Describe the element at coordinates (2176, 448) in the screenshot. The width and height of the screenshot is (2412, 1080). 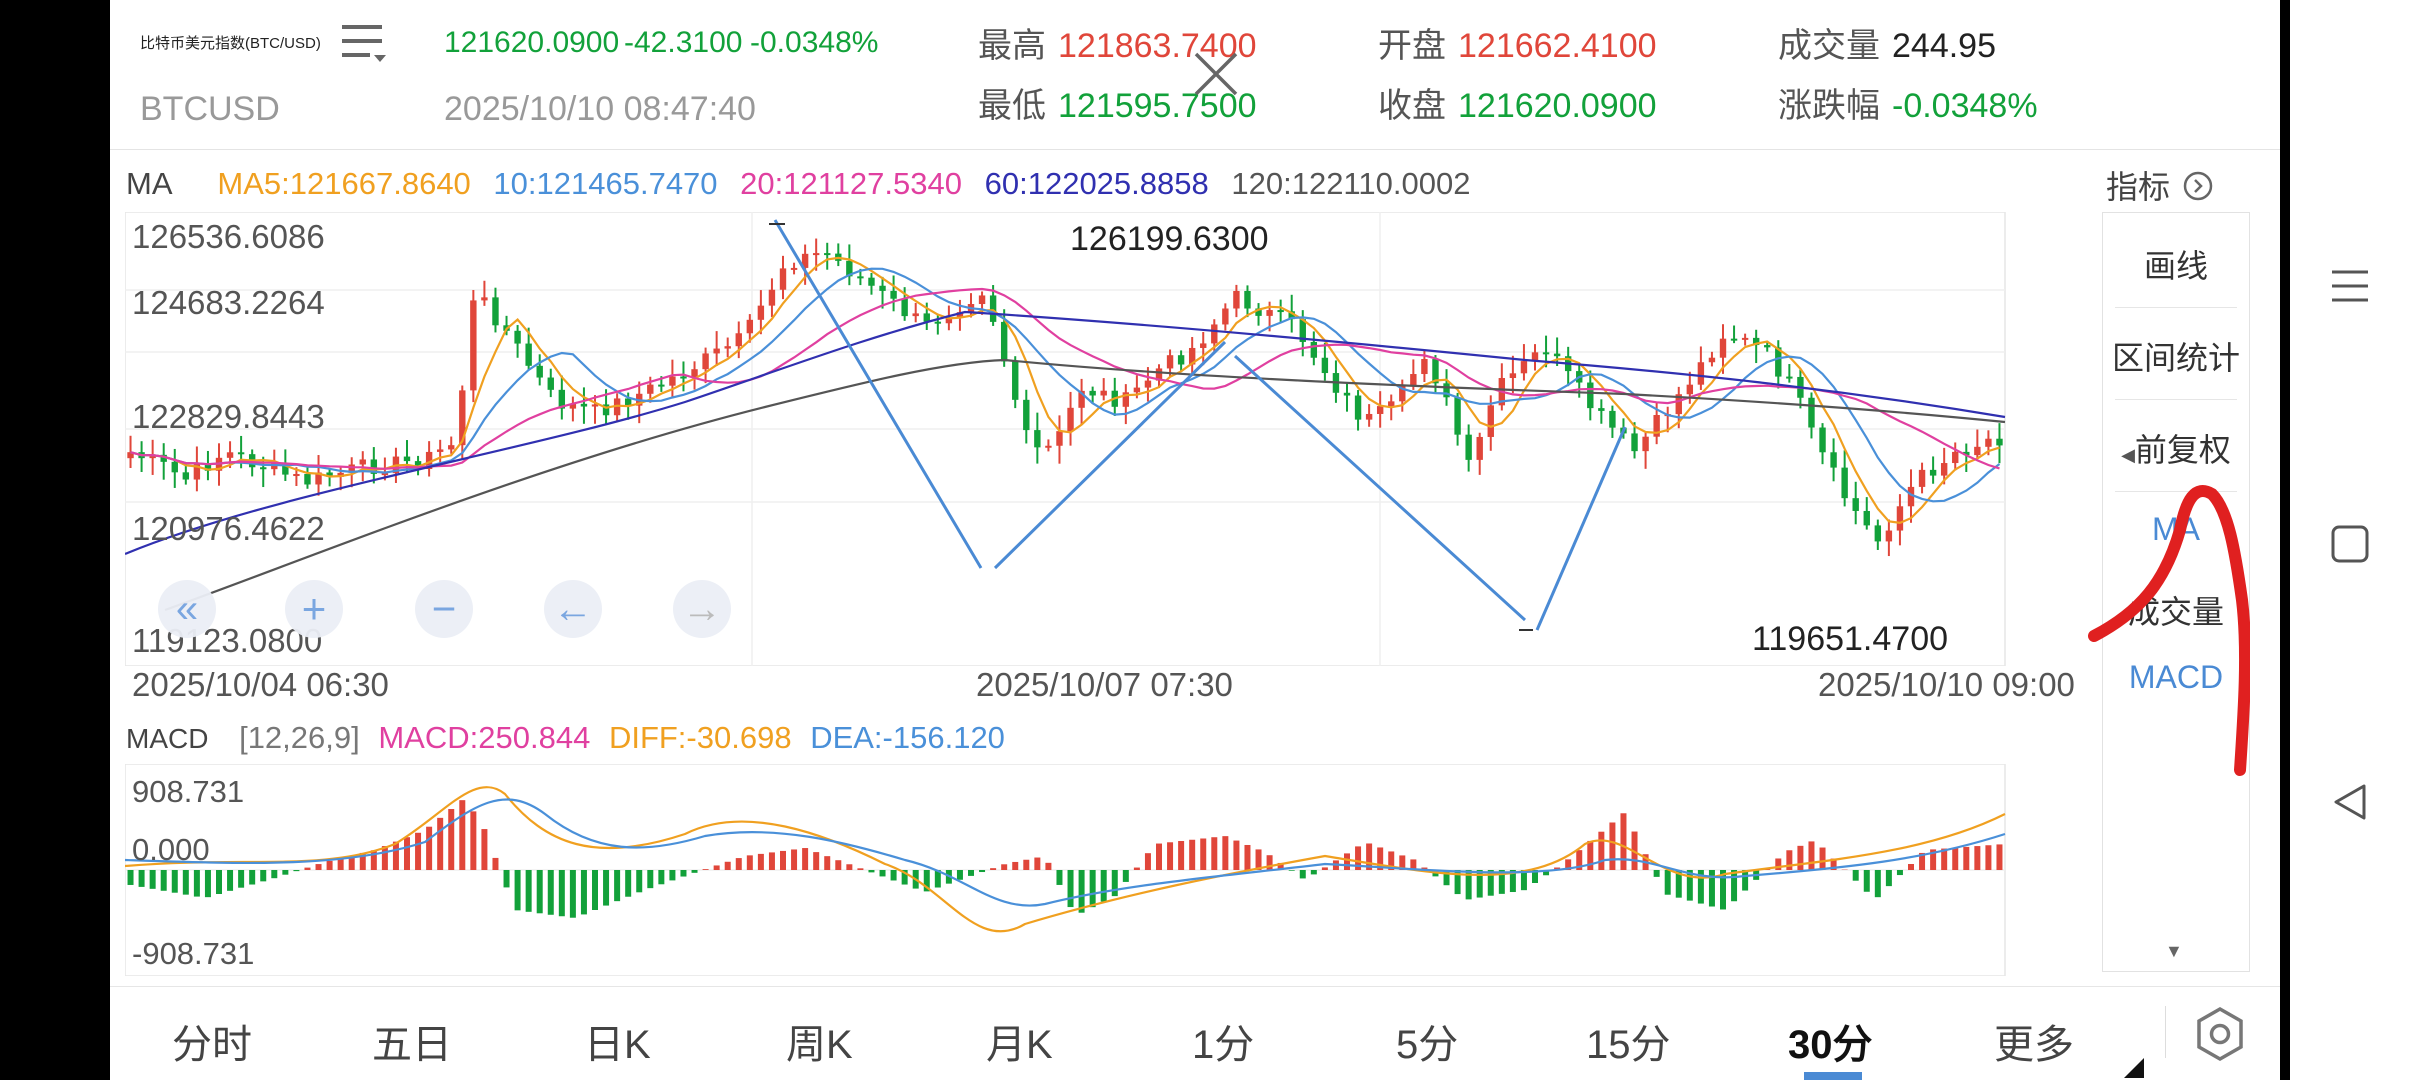
I see `indicator-forward-adjust: ◀前复权` at that location.